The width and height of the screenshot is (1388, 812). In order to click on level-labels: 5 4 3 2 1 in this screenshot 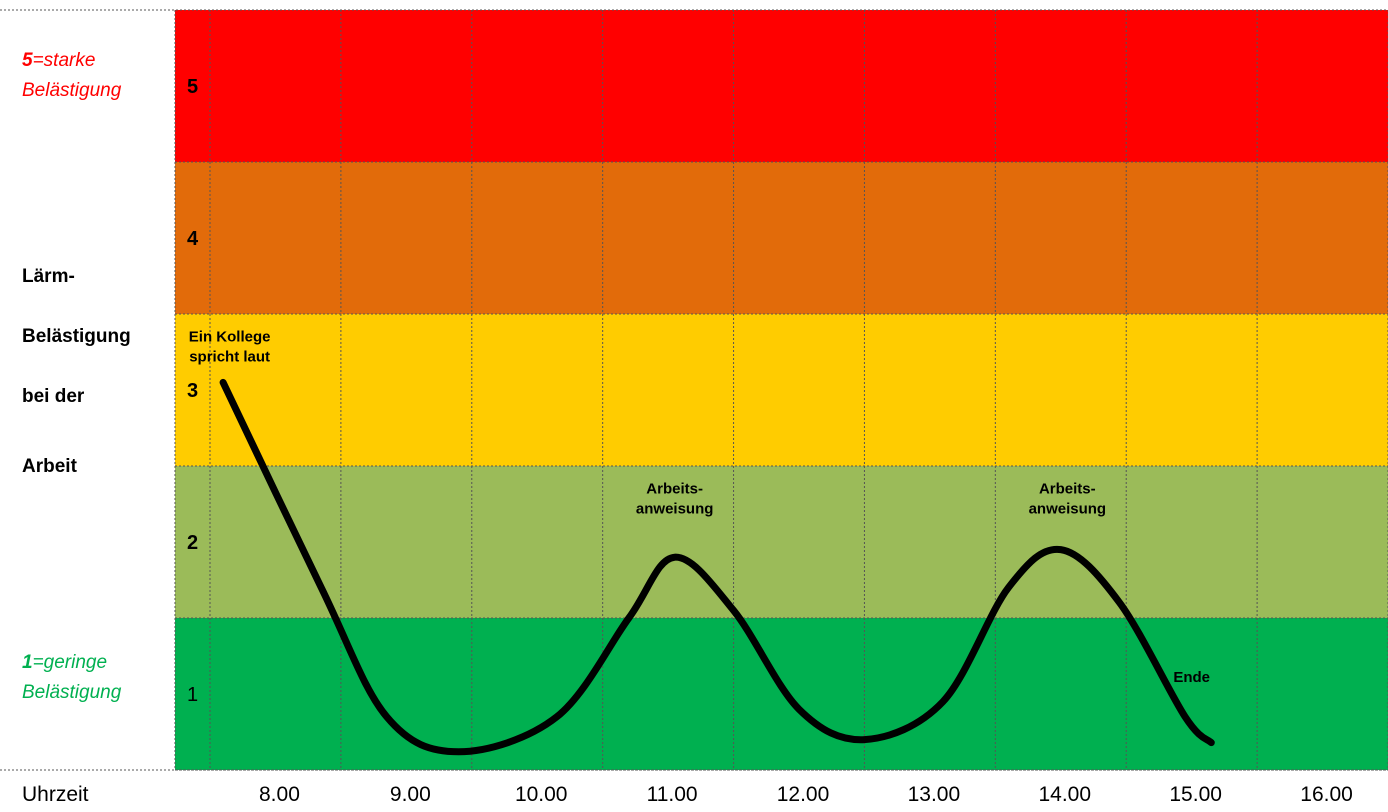, I will do `click(193, 391)`.